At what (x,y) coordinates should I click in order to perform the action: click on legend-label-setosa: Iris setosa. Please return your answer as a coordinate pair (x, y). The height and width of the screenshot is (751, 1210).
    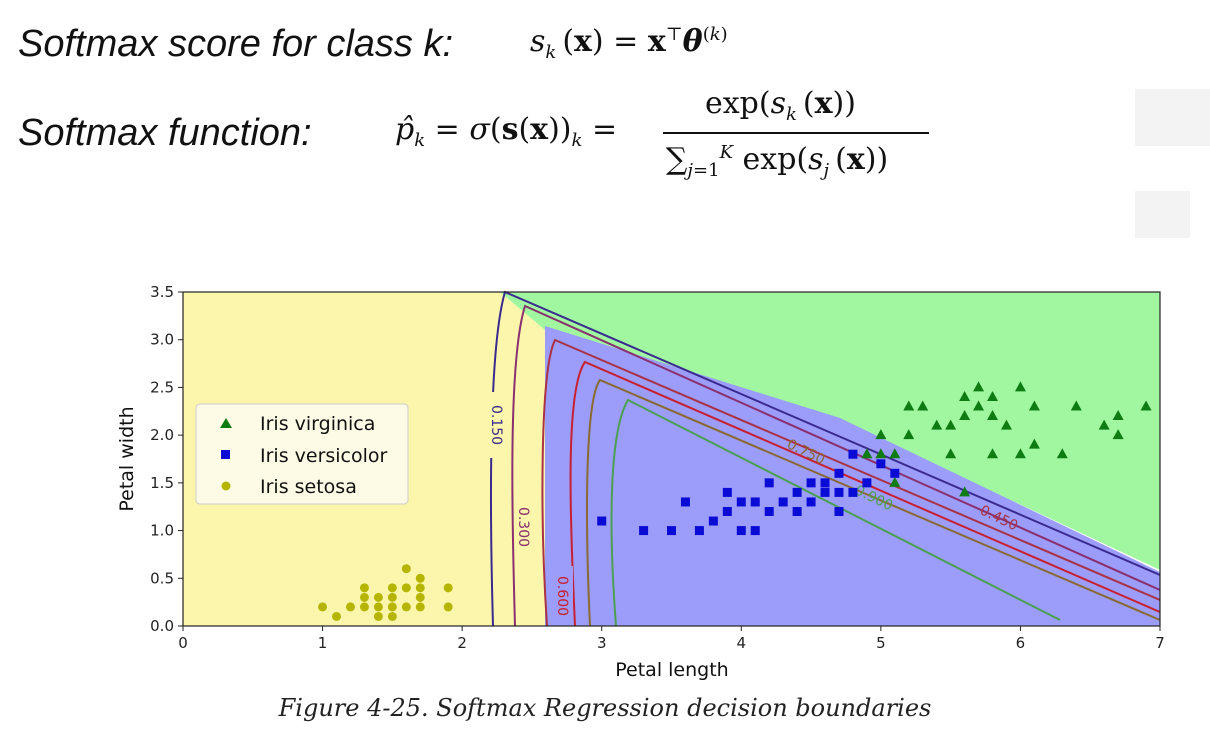
    Looking at the image, I should click on (308, 487).